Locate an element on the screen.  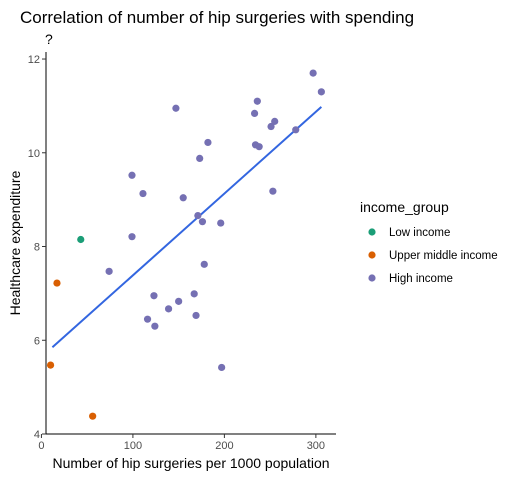
y-tick-label: 4 is located at coordinates (37, 435).